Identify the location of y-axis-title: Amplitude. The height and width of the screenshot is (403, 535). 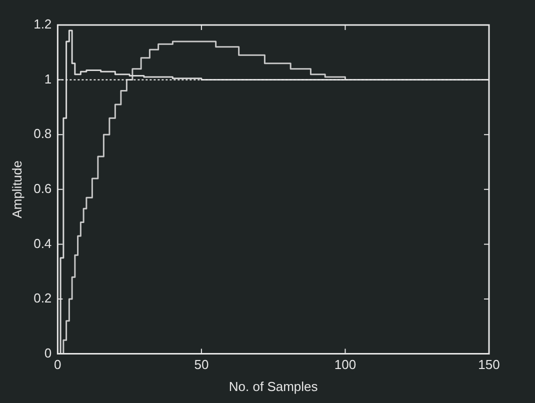
(16, 189).